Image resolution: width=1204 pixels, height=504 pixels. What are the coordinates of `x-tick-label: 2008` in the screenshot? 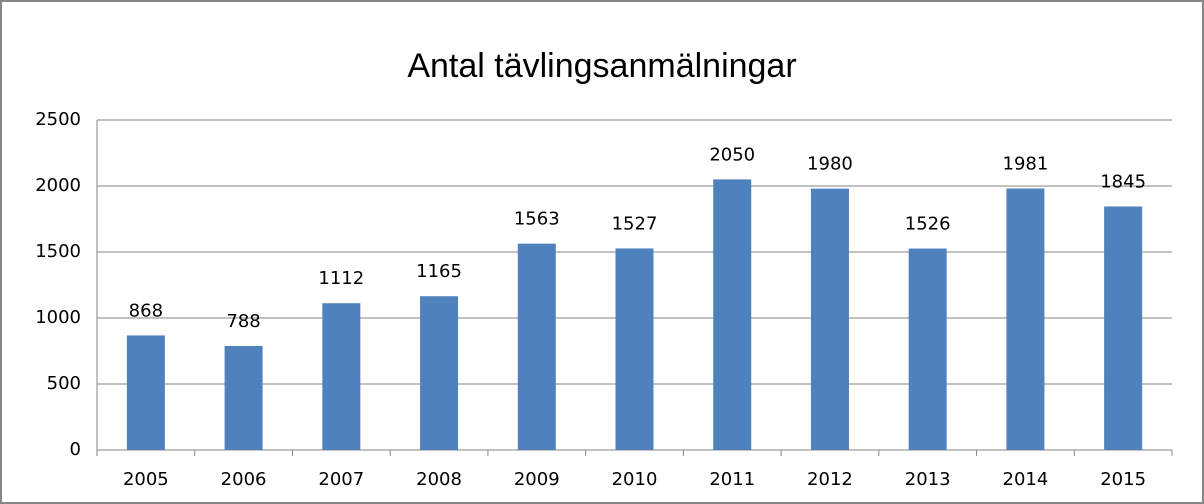 It's located at (439, 479).